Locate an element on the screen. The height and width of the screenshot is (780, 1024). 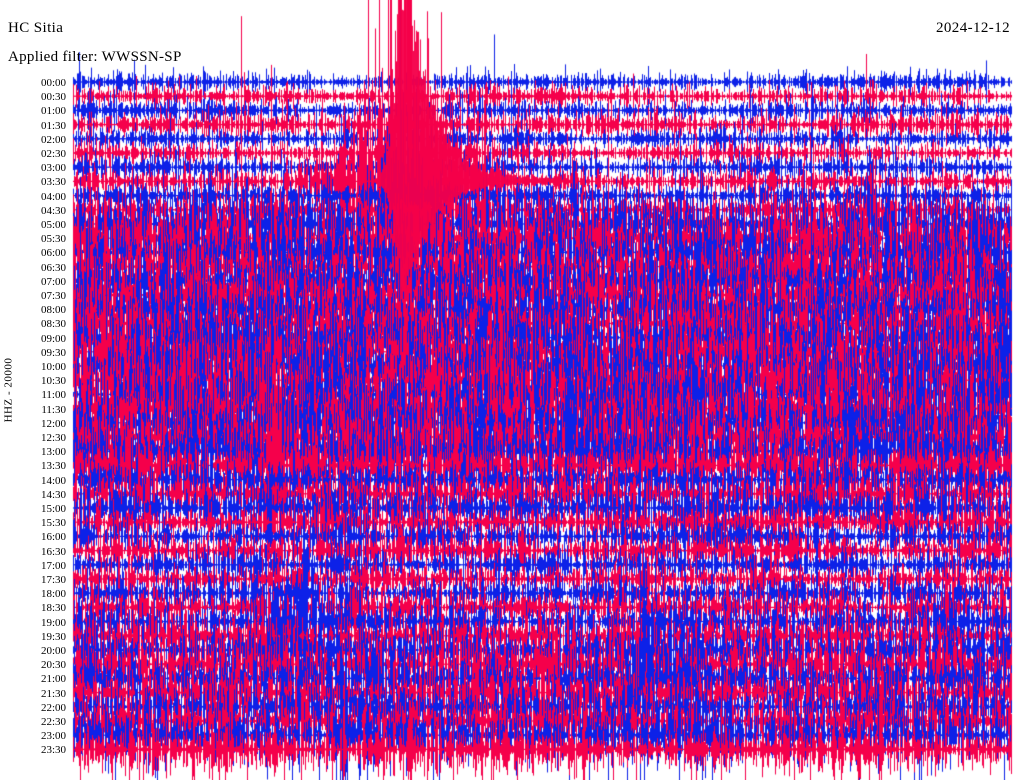
time-axis-label: 11:30 is located at coordinates (53, 409).